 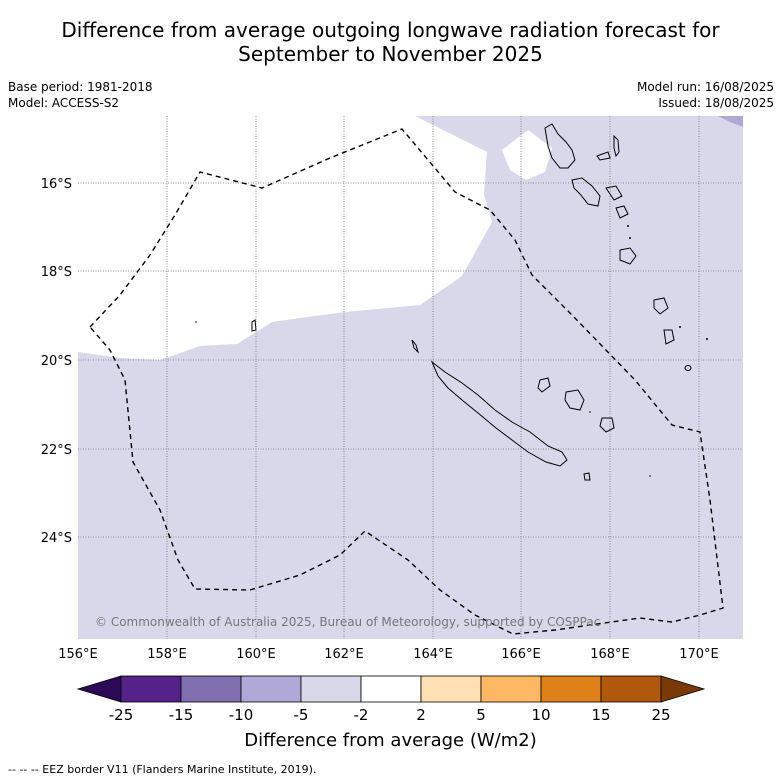 What do you see at coordinates (481, 715) in the screenshot?
I see `colorbar-tick-label: 5` at bounding box center [481, 715].